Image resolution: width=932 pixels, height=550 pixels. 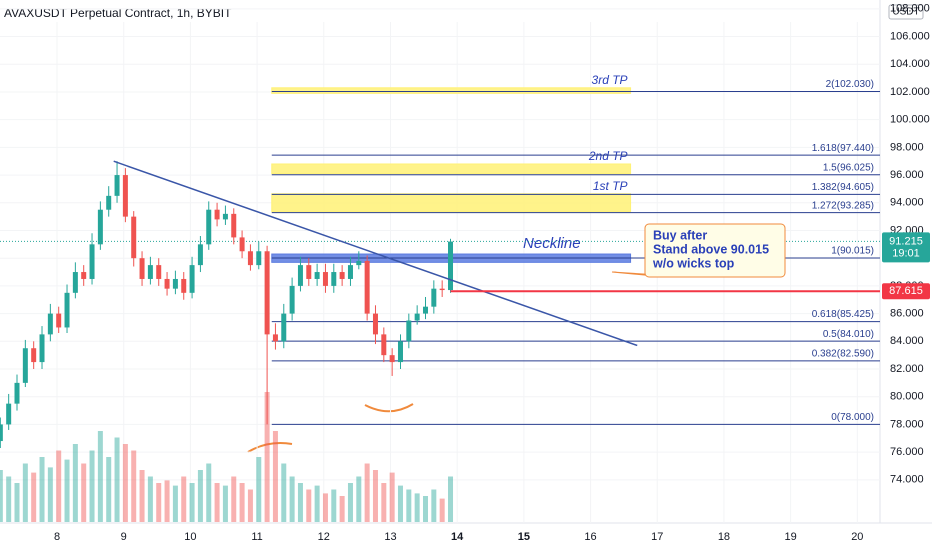 What do you see at coordinates (907, 397) in the screenshot?
I see `y-tick-label: 80.000` at bounding box center [907, 397].